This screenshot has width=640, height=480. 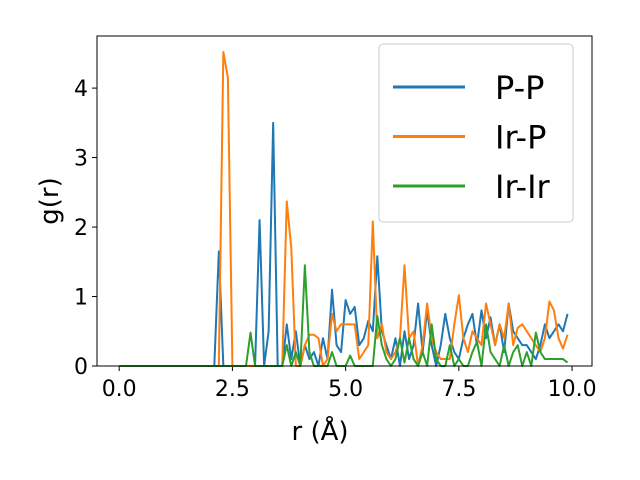 What do you see at coordinates (50, 200) in the screenshot?
I see `y-axis-label: g(r)` at bounding box center [50, 200].